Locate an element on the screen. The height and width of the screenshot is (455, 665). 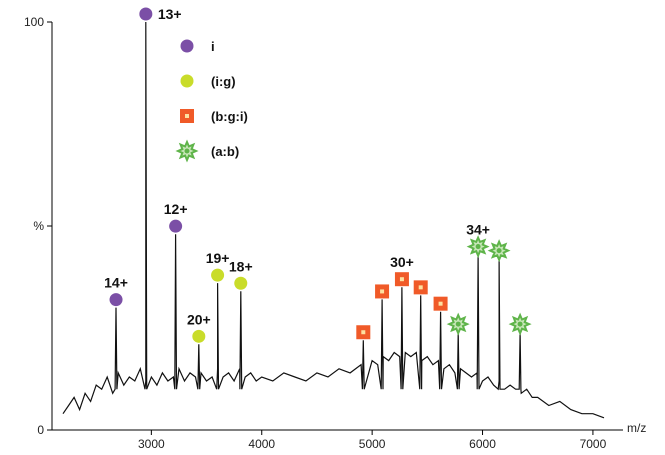
x-tick-label: 4000 is located at coordinates (261, 444).